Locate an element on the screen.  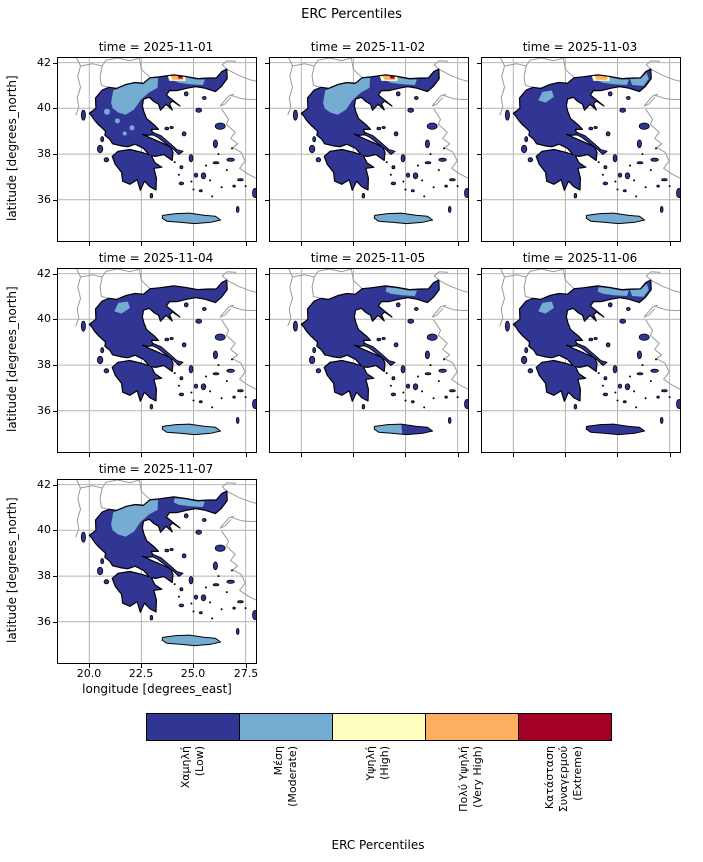
neighbor-coastlines is located at coordinates (589, 118).